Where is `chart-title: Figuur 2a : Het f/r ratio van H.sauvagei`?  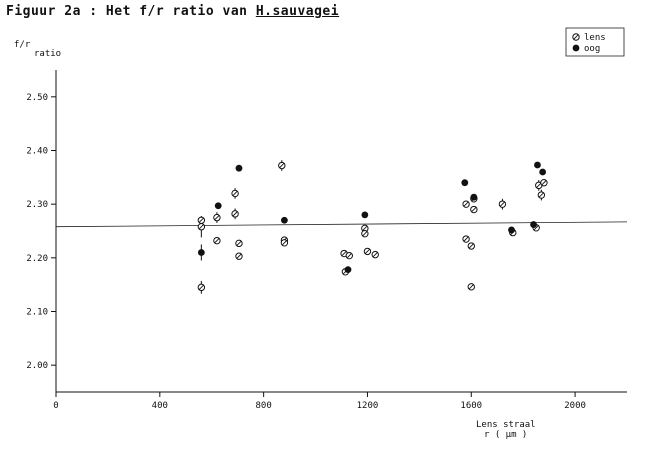 chart-title: Figuur 2a : Het f/r ratio van H.sauvagei is located at coordinates (172, 11).